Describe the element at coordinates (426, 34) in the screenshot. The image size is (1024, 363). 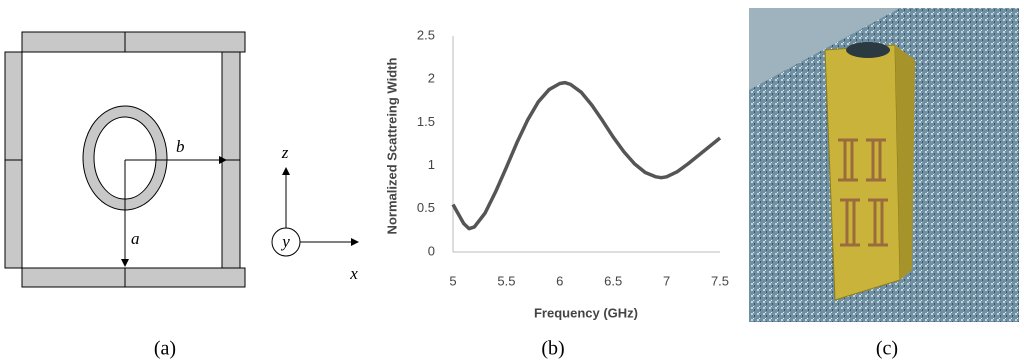
I see `y-tick-label: 2.5` at that location.